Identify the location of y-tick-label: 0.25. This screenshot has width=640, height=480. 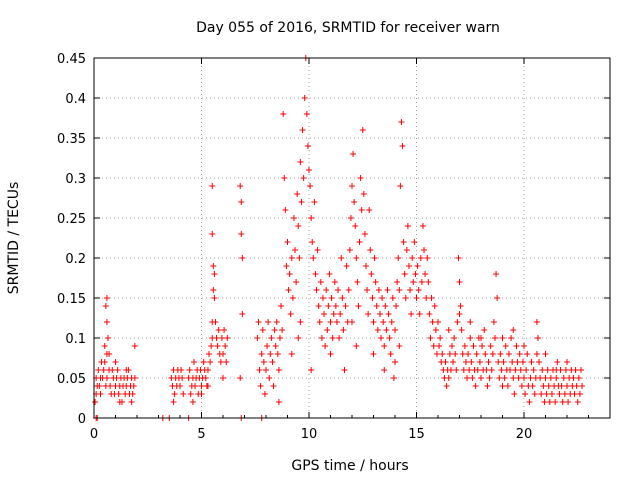
(71, 219).